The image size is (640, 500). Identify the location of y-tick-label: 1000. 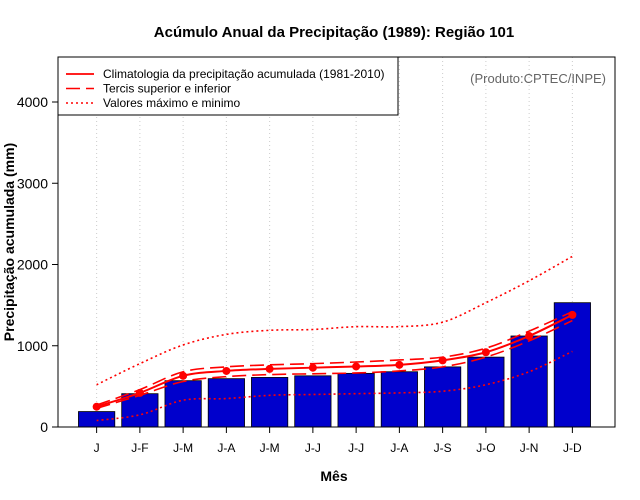
(32, 346).